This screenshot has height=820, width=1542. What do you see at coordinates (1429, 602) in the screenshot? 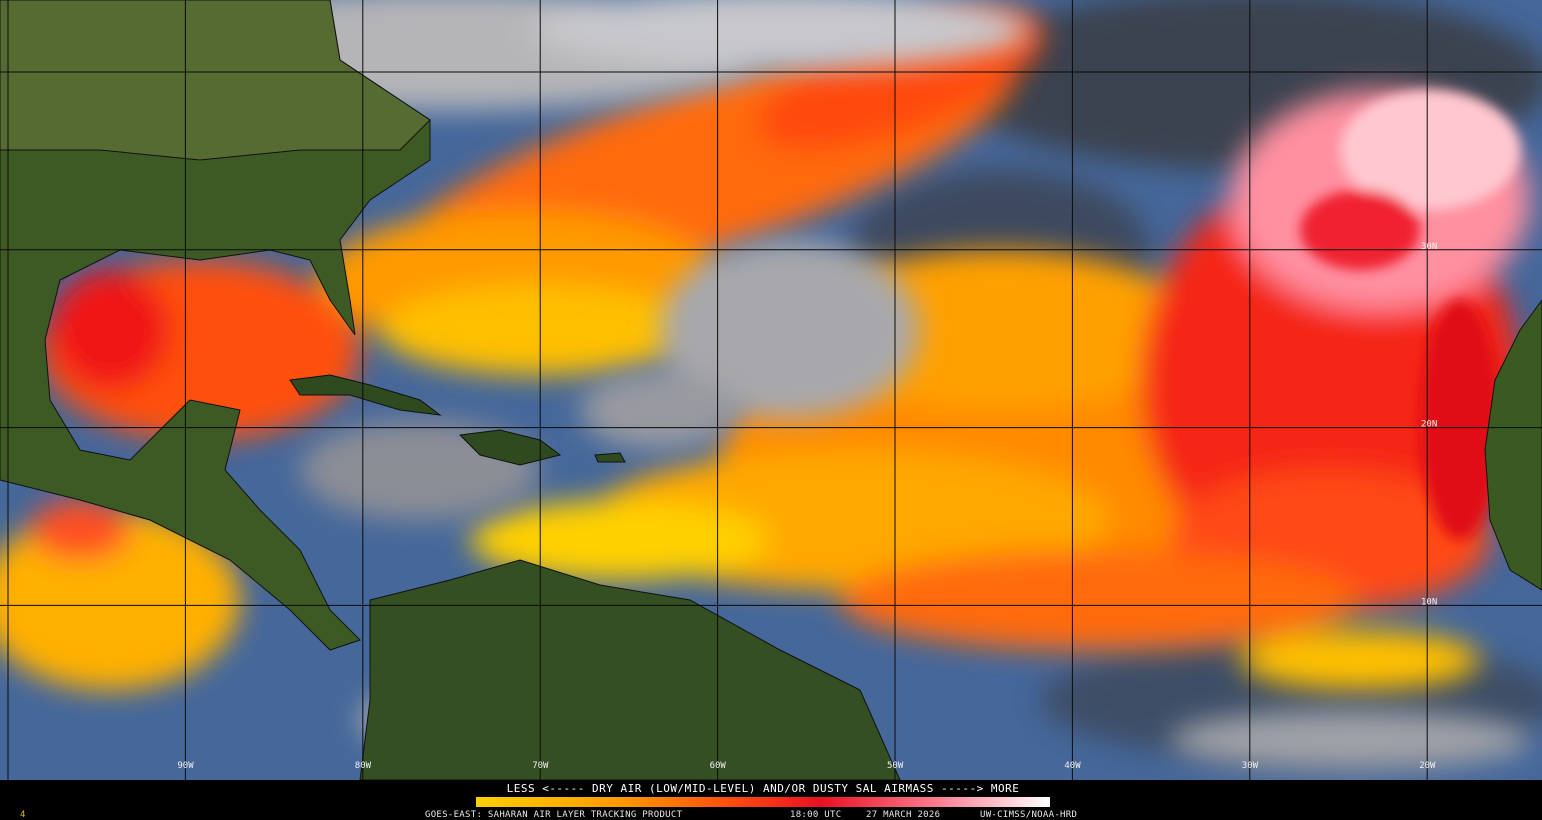
I see `lat-label: 10N` at bounding box center [1429, 602].